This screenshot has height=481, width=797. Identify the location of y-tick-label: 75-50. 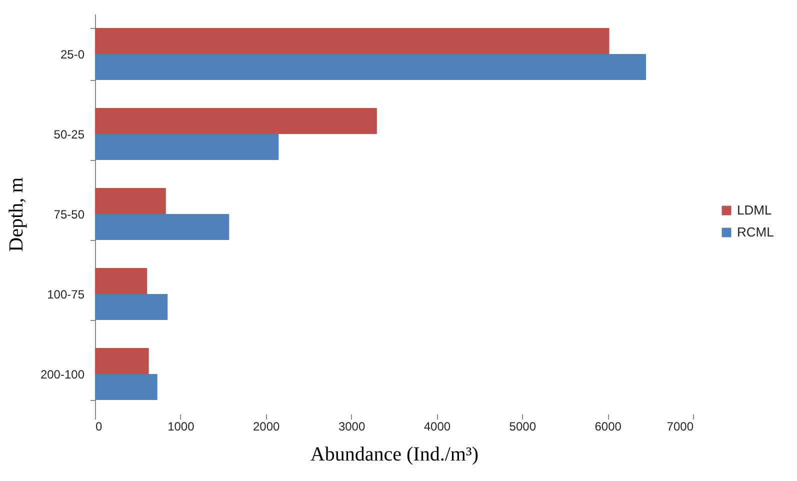
(69, 215).